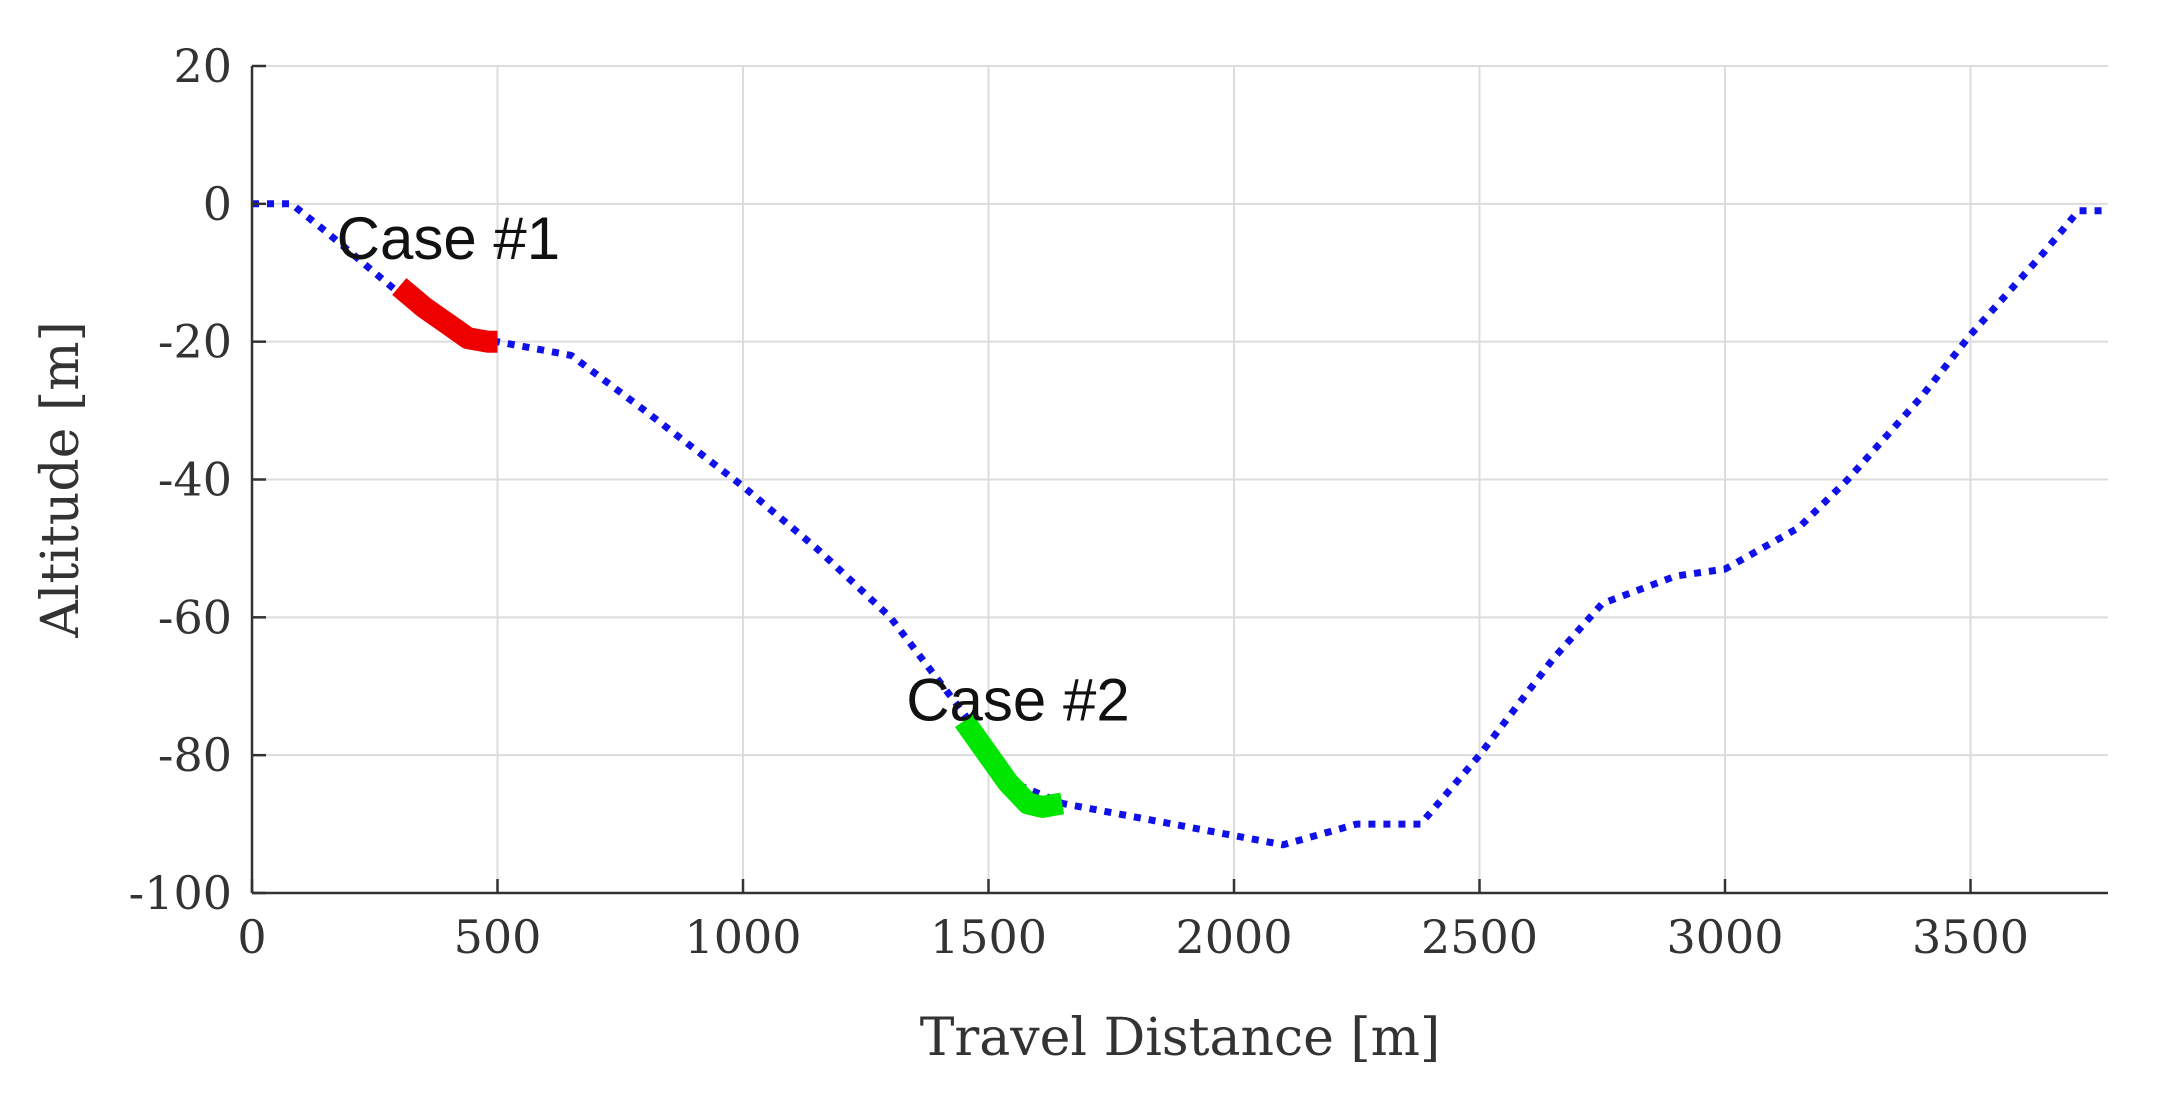 The width and height of the screenshot is (2157, 1095). What do you see at coordinates (1724, 937) in the screenshot?
I see `x-tick-label-6: 3000` at bounding box center [1724, 937].